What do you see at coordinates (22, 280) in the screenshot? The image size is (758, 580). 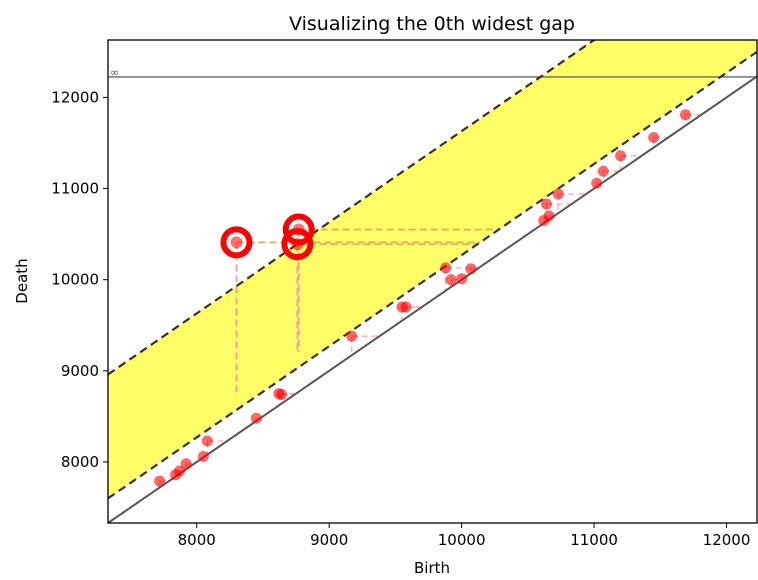 I see `y-axis-label: Death` at bounding box center [22, 280].